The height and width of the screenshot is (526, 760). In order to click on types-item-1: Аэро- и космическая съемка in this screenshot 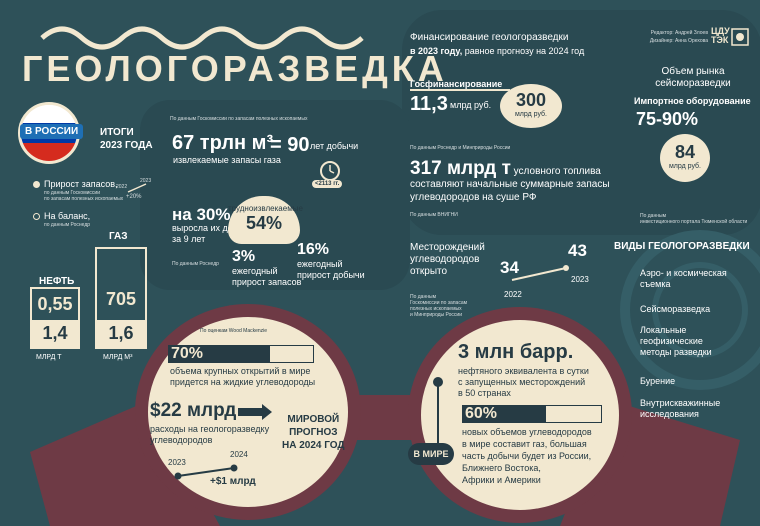, I will do `click(683, 278)`.